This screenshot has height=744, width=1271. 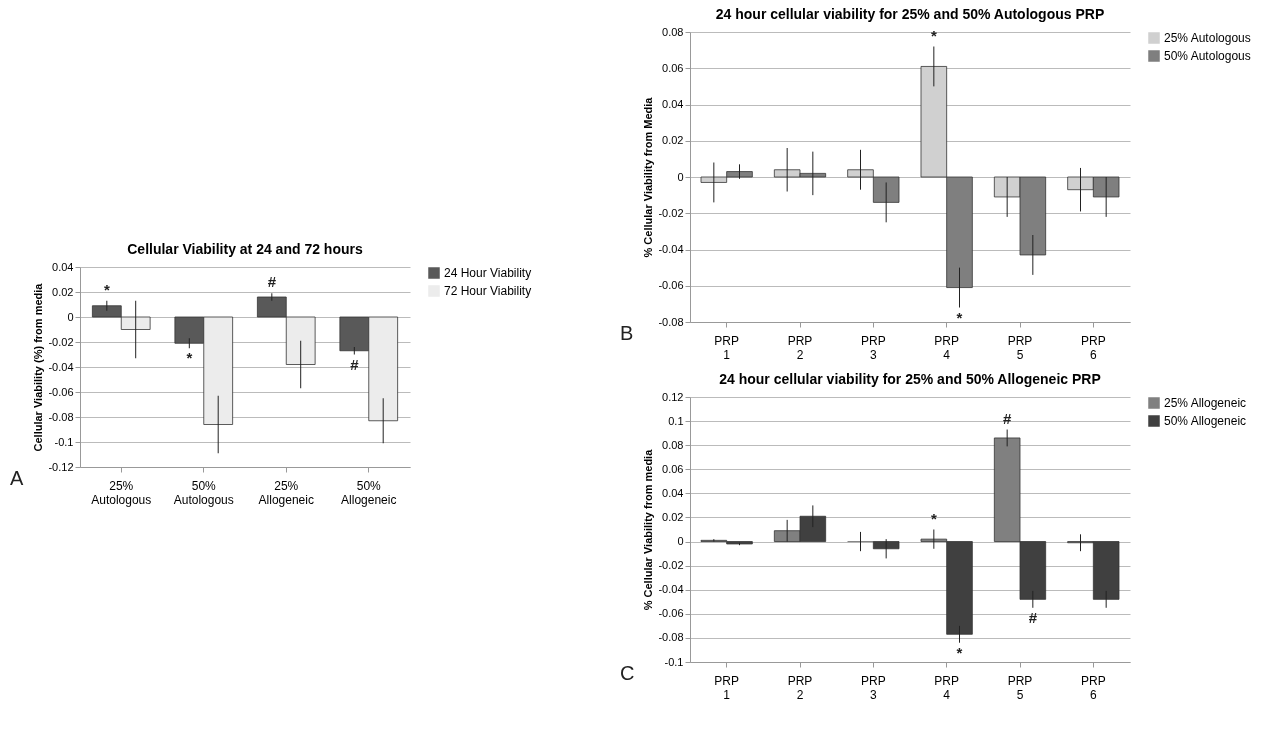 I want to click on text: C, so click(x=627, y=673).